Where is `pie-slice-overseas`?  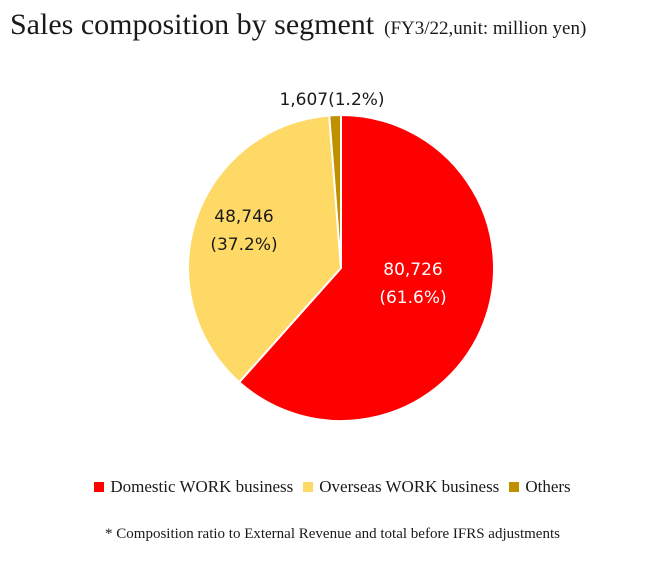
pie-slice-overseas is located at coordinates (265, 249).